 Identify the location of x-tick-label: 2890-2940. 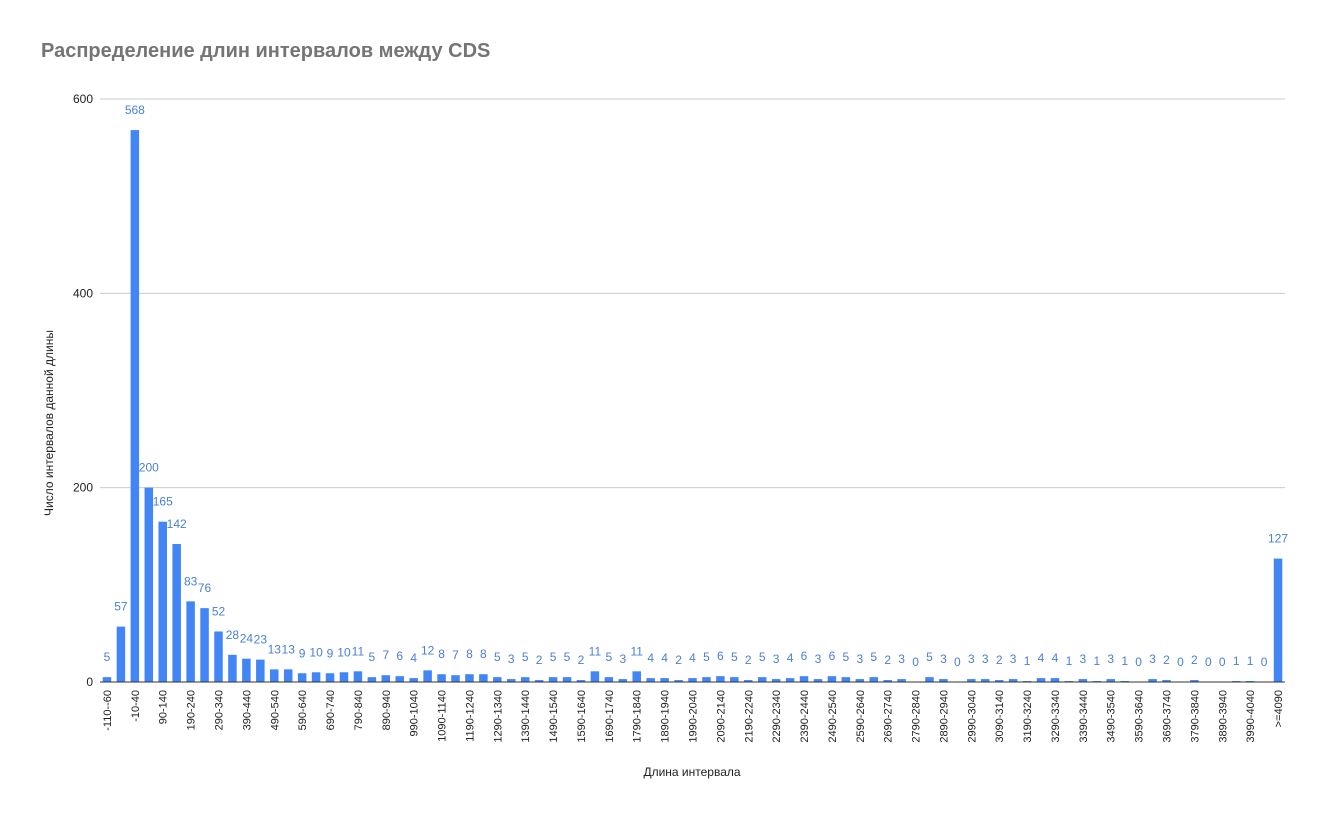
(944, 716).